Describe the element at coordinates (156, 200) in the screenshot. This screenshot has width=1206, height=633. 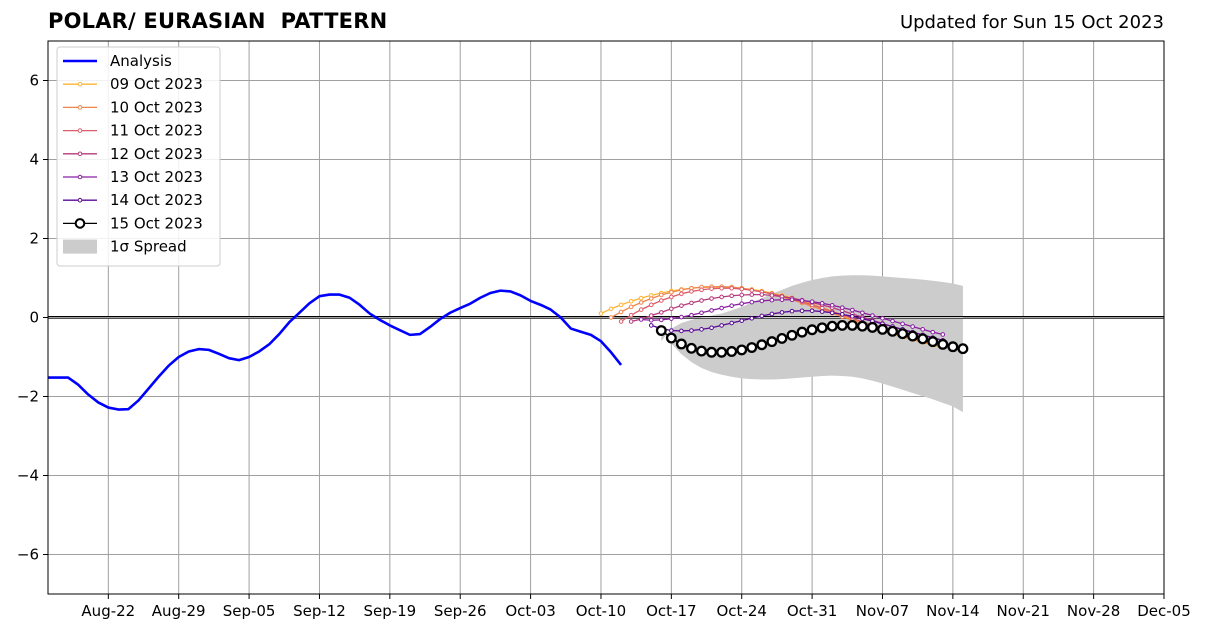
I see `legend-label: 14 Oct 2023` at that location.